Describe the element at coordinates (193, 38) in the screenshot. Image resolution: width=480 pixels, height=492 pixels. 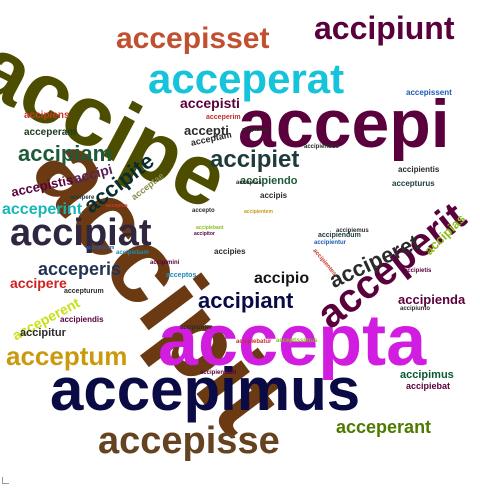
I see `word-7: accepisset` at that location.